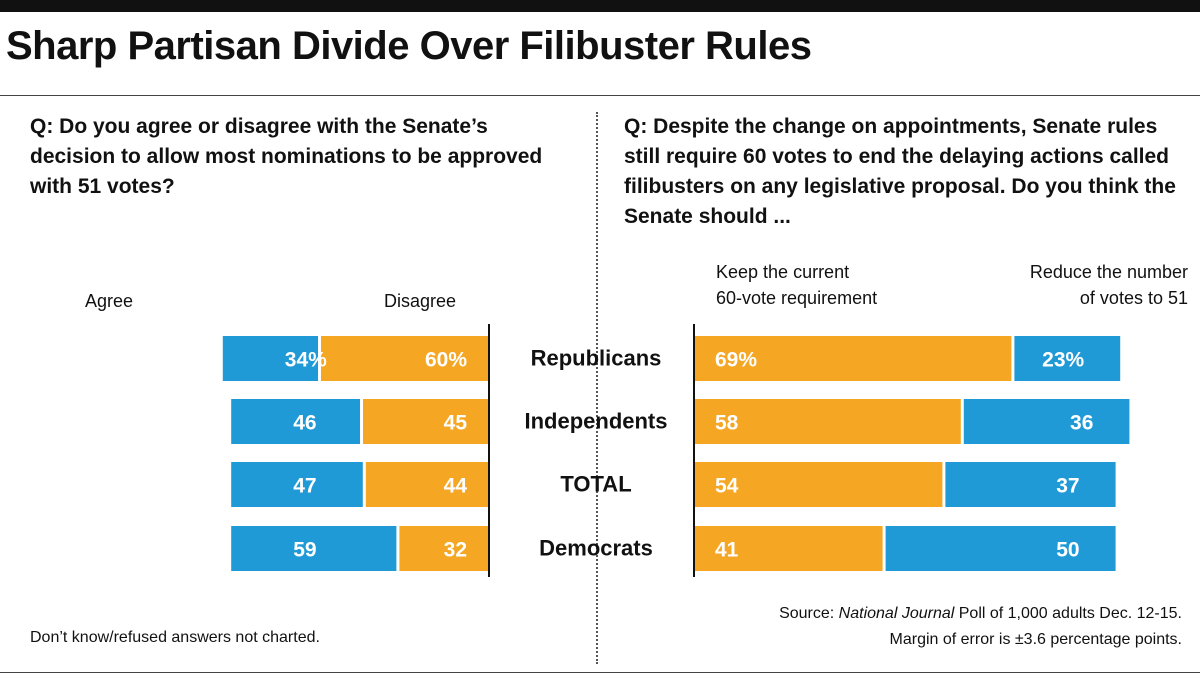  Describe the element at coordinates (304, 550) in the screenshot. I see `label-agree-democrats: 59` at that location.